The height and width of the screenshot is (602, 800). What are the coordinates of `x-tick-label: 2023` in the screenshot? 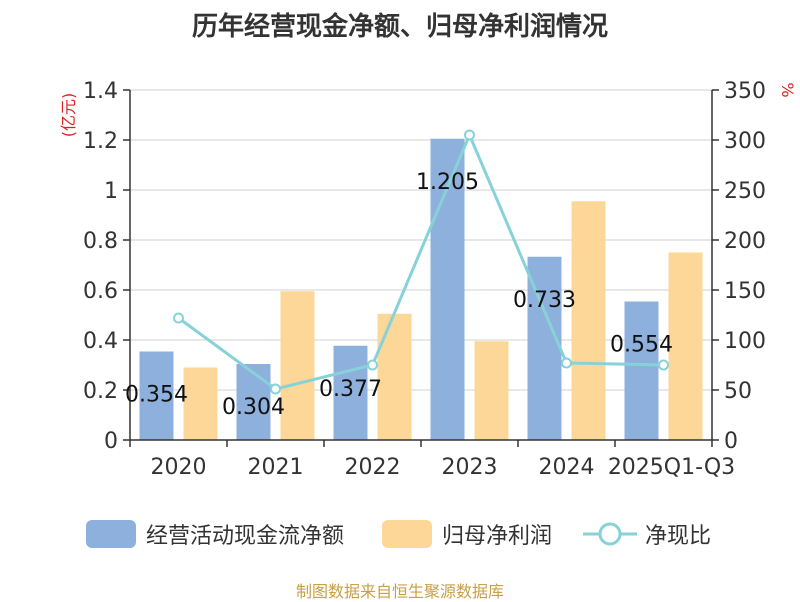 It's located at (470, 467).